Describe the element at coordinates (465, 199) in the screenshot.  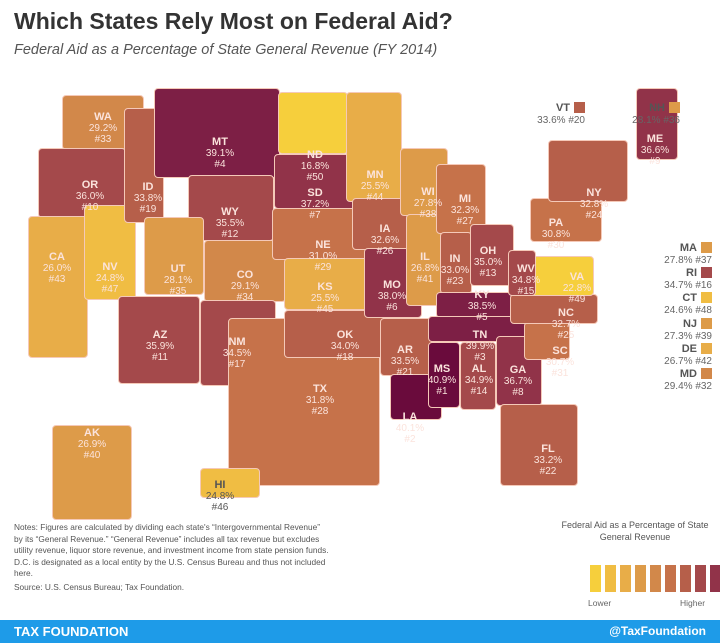
I see `state-abbr: MI` at that location.